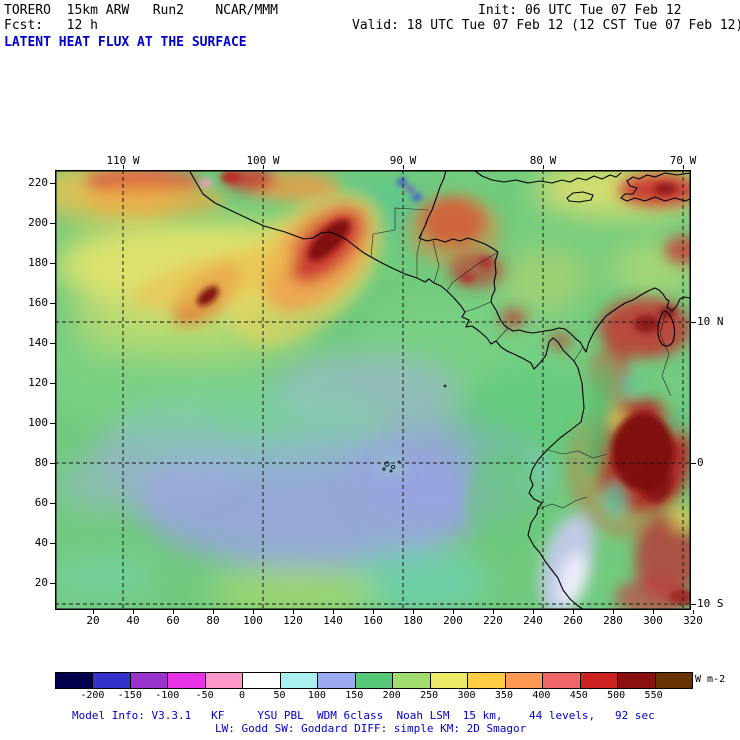 Image resolution: width=740 pixels, height=740 pixels. I want to click on colorbar-tick-label: 50, so click(279, 695).